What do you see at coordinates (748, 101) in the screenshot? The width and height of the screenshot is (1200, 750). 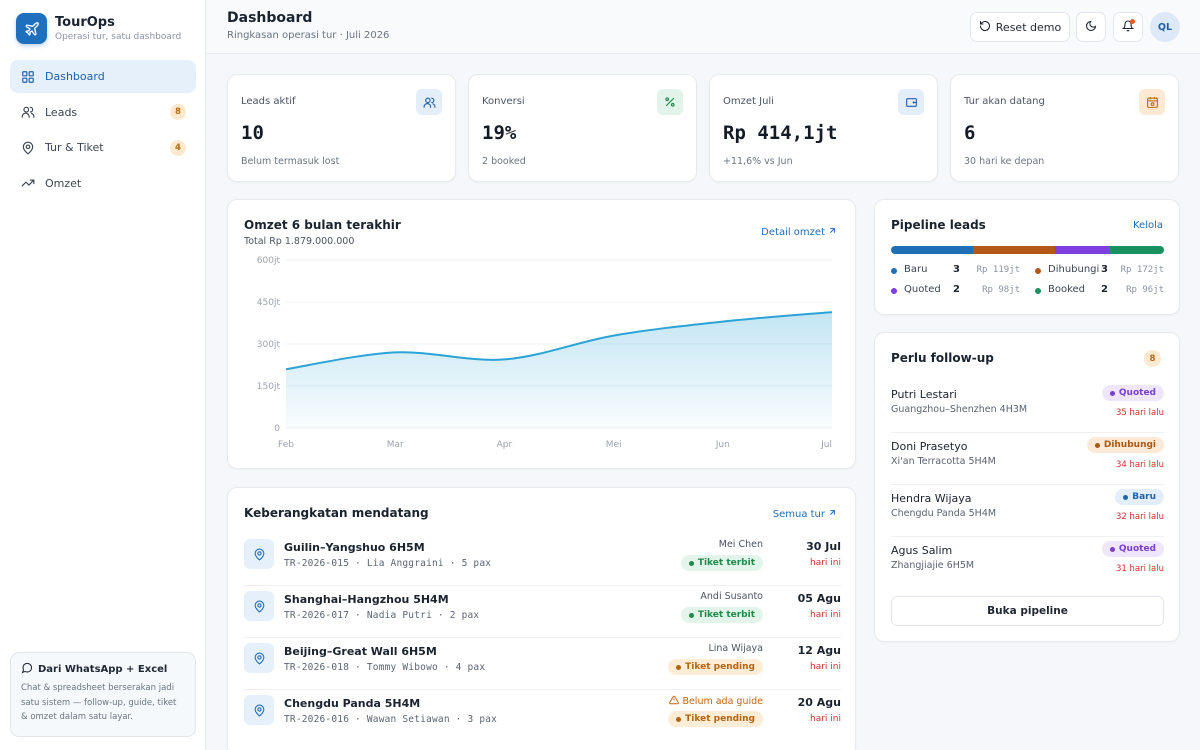 I see `kpi-label: Omzet Juli` at bounding box center [748, 101].